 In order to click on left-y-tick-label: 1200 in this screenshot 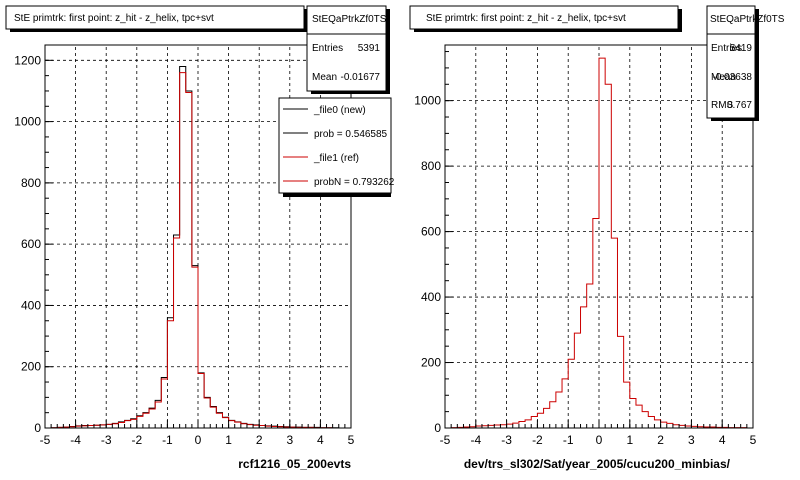, I will do `click(27, 60)`.